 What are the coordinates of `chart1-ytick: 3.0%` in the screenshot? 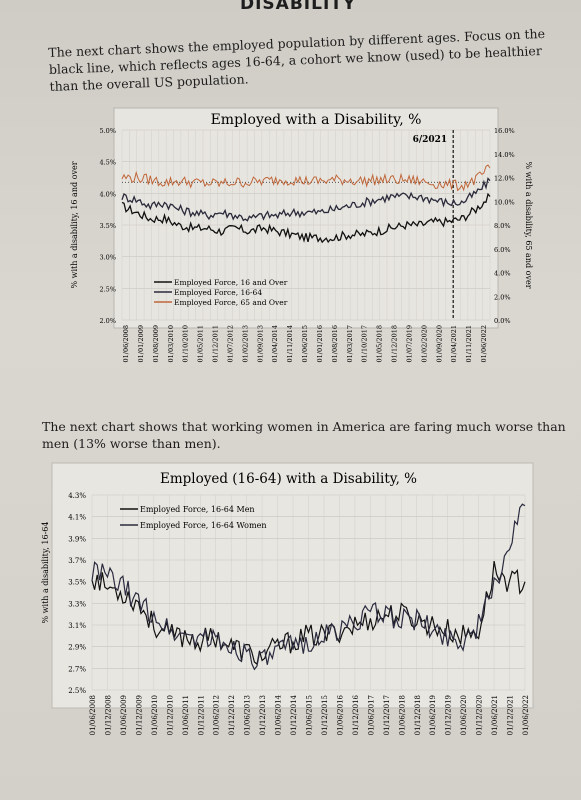 It's located at (107, 258).